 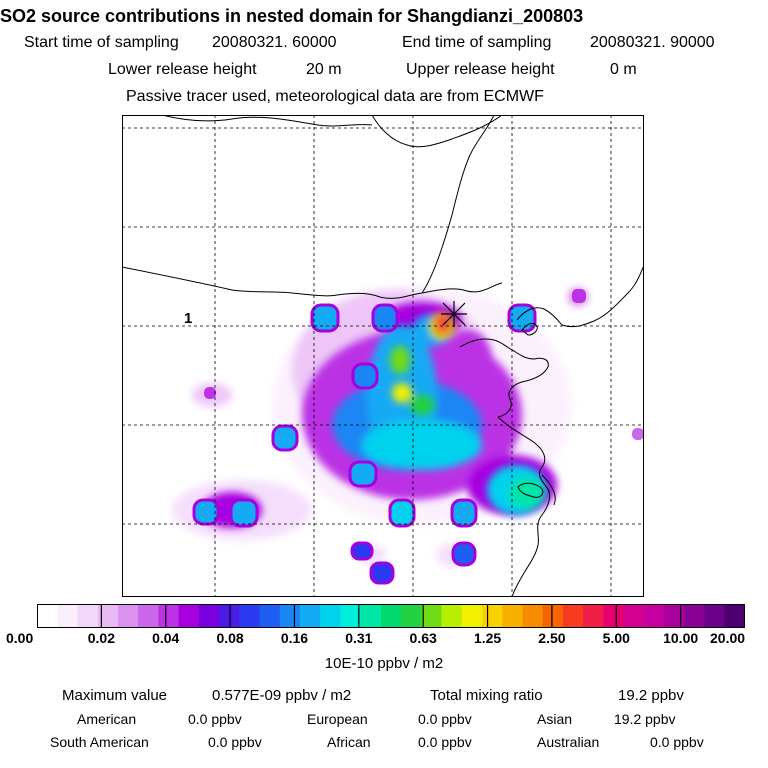 What do you see at coordinates (651, 695) in the screenshot?
I see `total-mixing-value: 19.2 ppbv` at bounding box center [651, 695].